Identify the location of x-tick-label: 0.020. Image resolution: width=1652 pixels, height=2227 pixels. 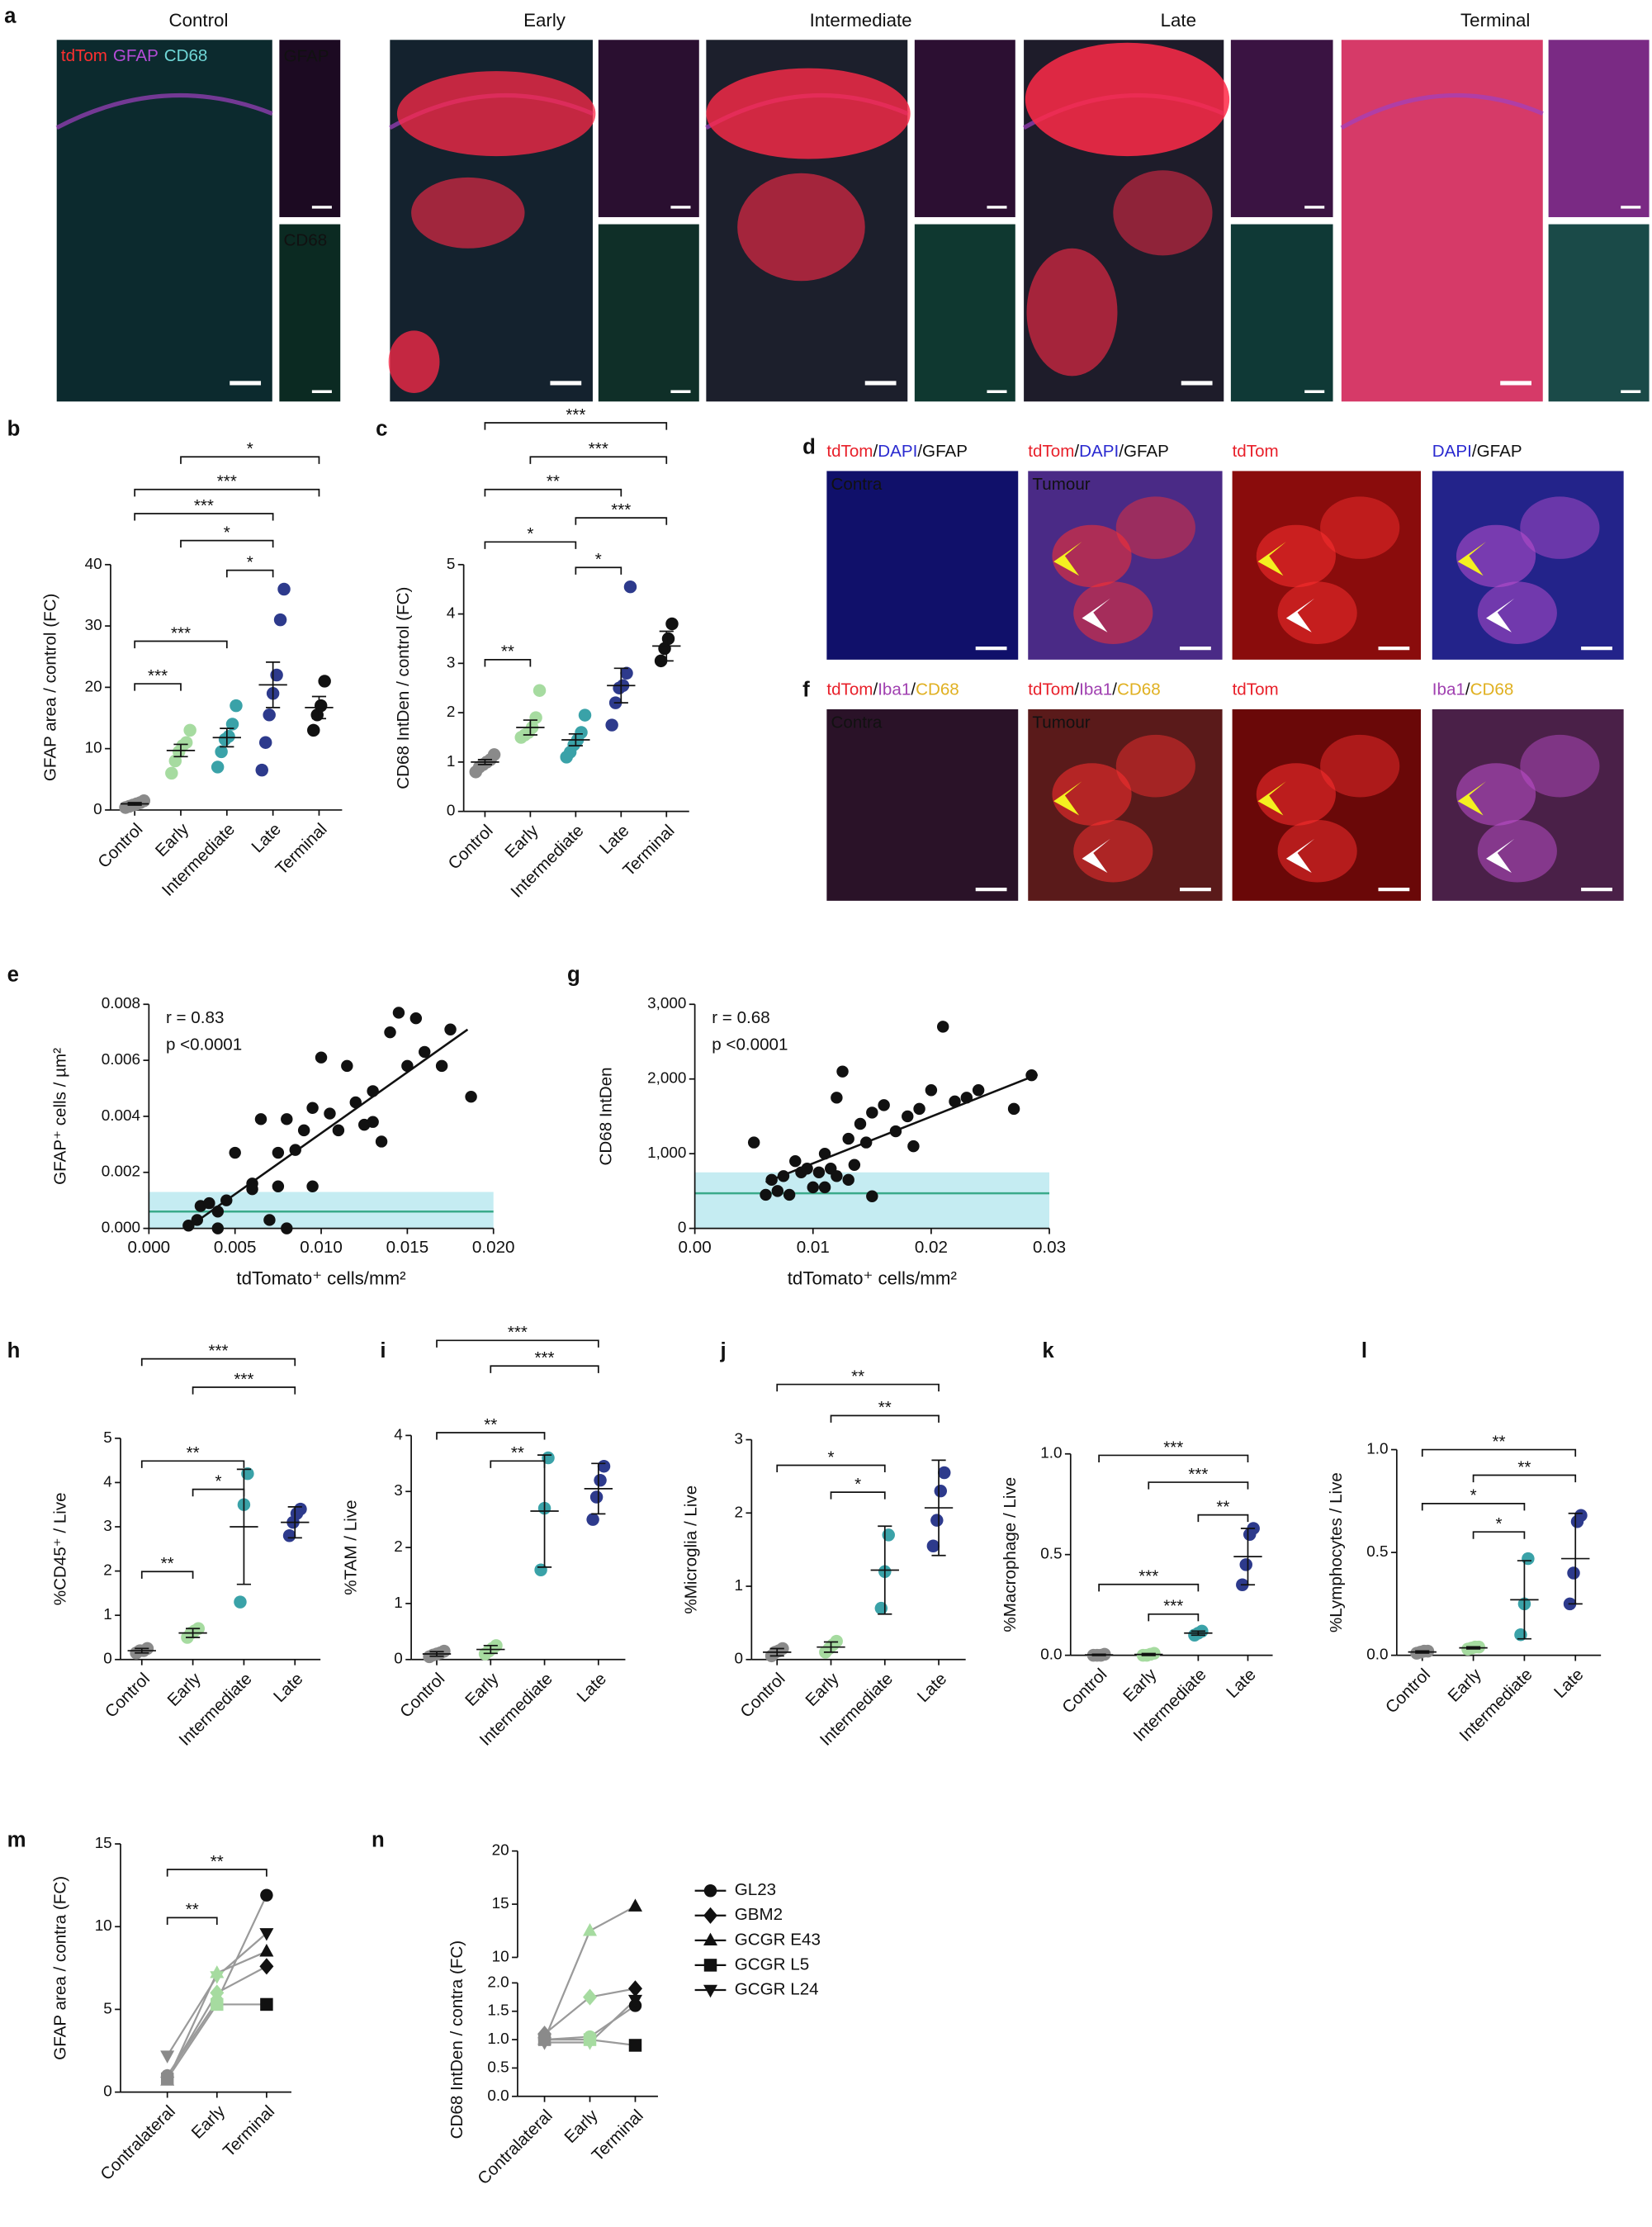
(493, 1247).